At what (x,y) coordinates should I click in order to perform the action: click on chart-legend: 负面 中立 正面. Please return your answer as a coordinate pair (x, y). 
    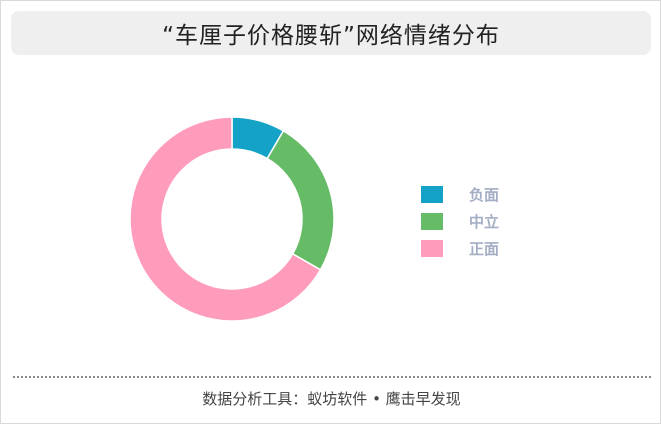
    Looking at the image, I should click on (460, 221).